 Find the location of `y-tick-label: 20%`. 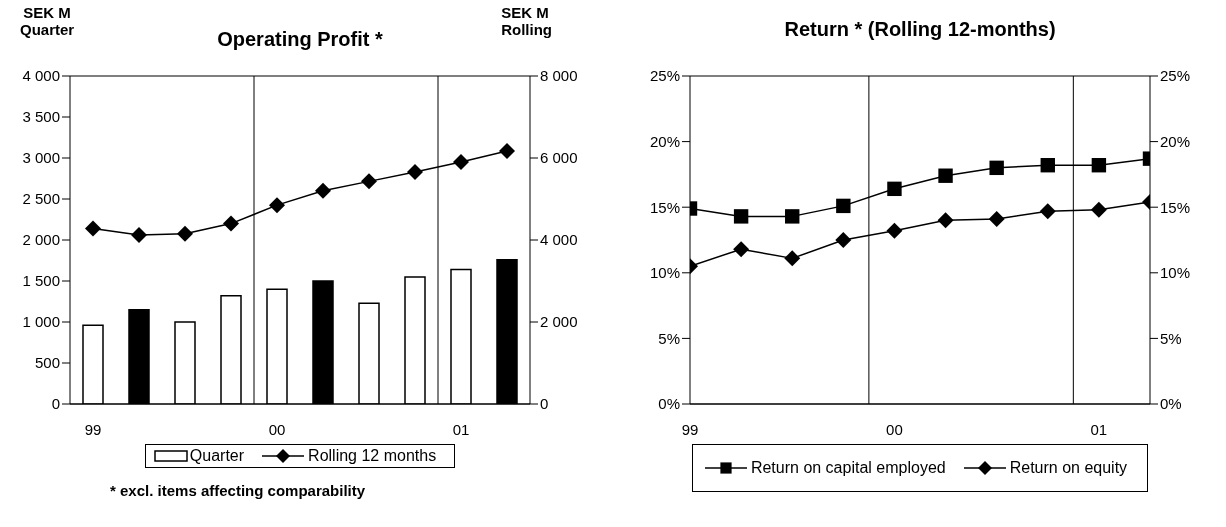

y-tick-label: 20% is located at coordinates (664, 141).